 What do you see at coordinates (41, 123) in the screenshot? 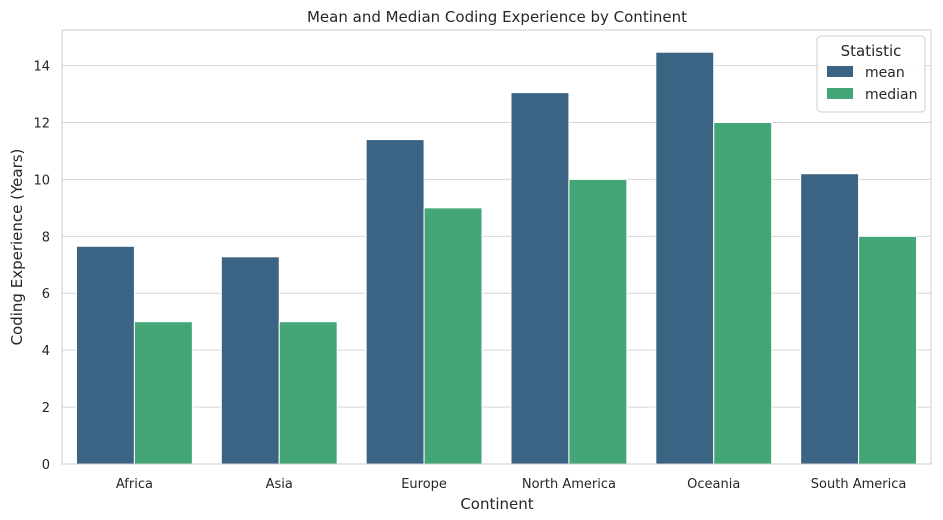
I see `y-tick-label: 12` at bounding box center [41, 123].